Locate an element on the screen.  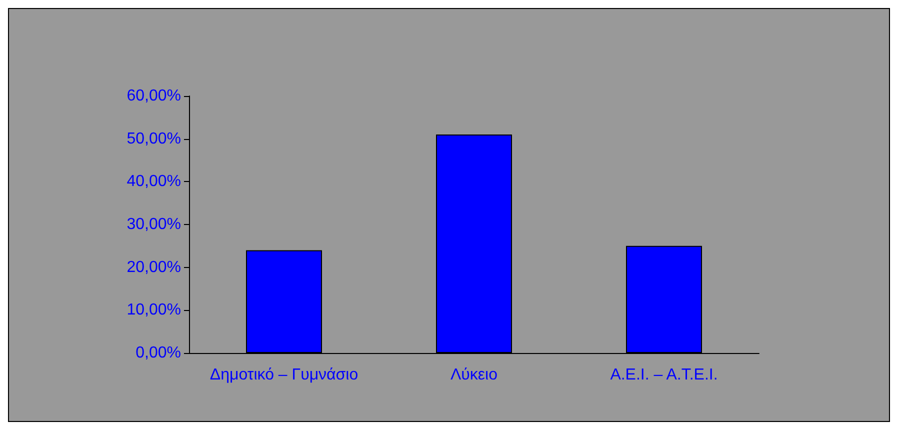
y-tick-label: 40,00% is located at coordinates (153, 181).